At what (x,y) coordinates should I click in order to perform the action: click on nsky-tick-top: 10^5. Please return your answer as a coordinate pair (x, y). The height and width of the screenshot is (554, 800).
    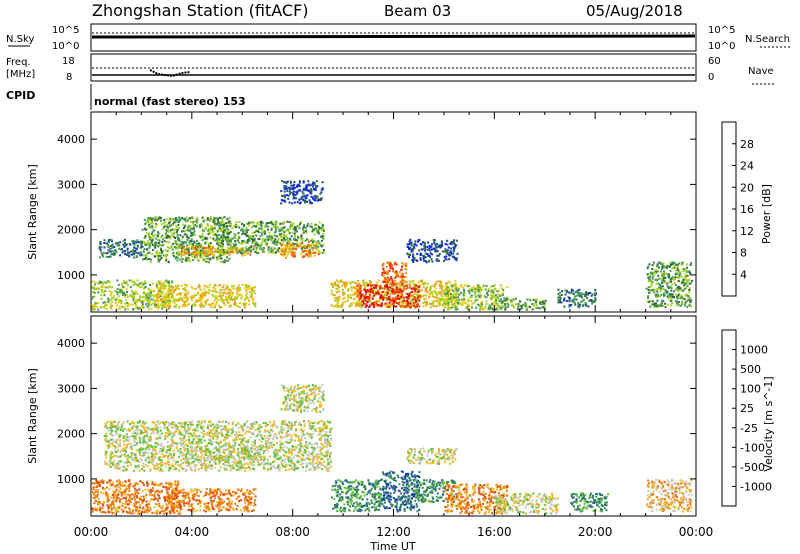
    Looking at the image, I should click on (65, 30).